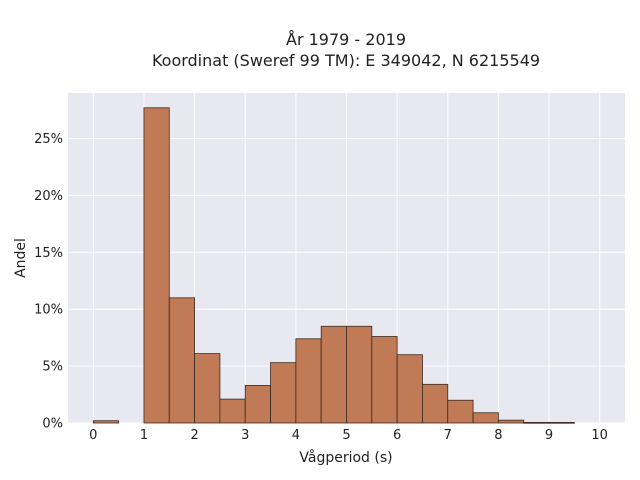 The height and width of the screenshot is (480, 640). Describe the element at coordinates (549, 435) in the screenshot. I see `x-tick-label: 9` at that location.